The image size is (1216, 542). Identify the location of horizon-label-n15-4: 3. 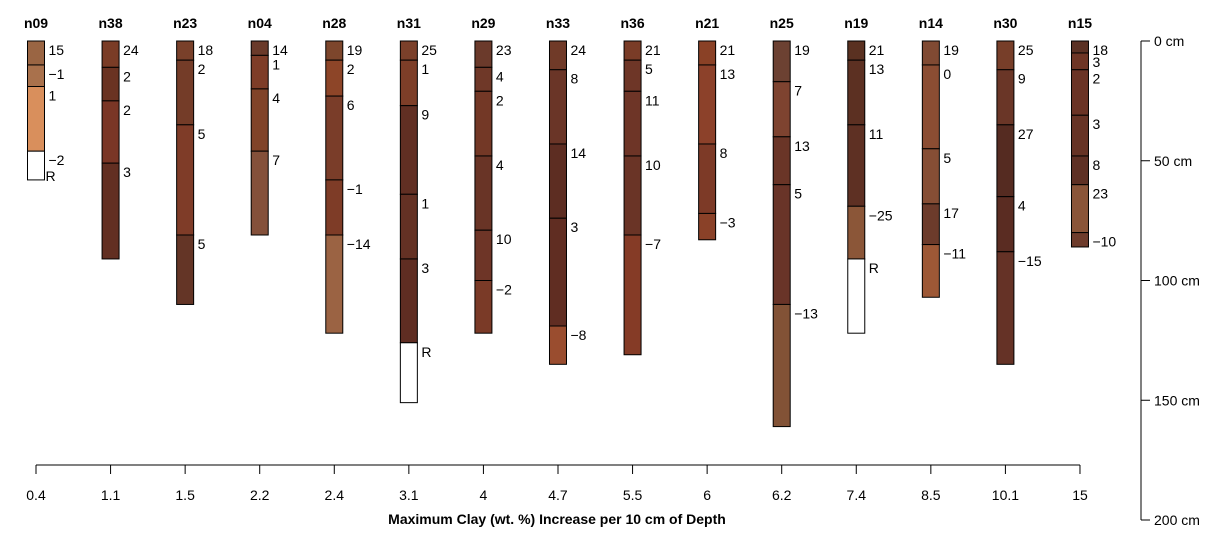
(1096, 124).